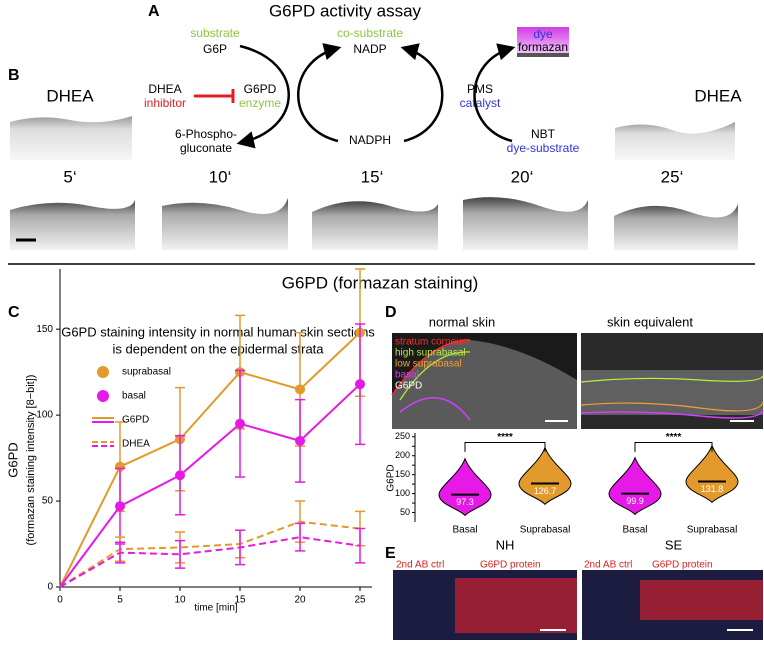 Image resolution: width=764 pixels, height=650 pixels. What do you see at coordinates (154, 11) in the screenshot?
I see `panel-letter: A` at bounding box center [154, 11].